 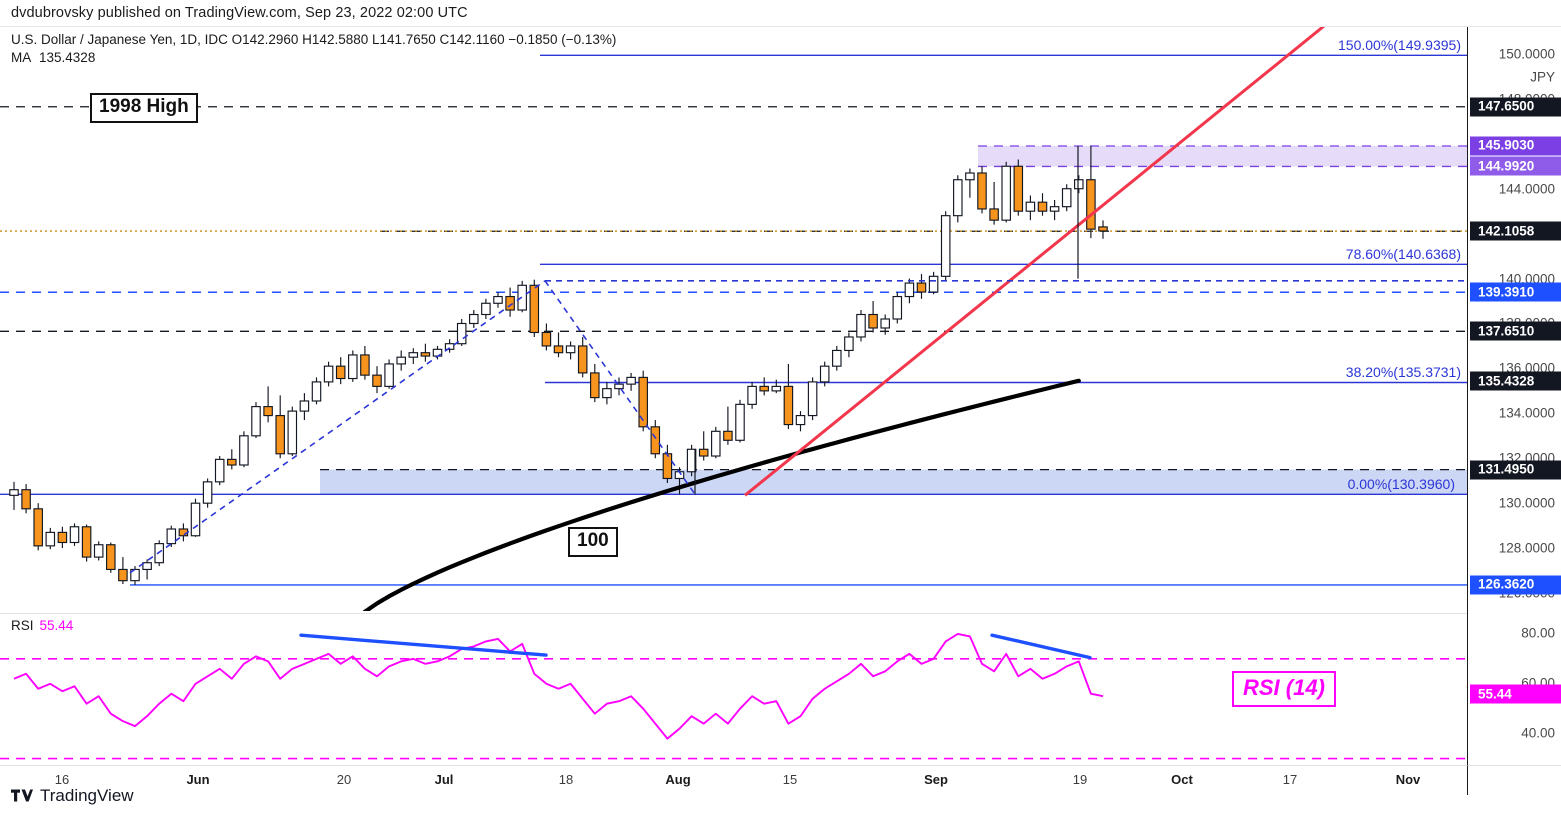 I want to click on price-axis-label: 135.4328, so click(x=1515, y=381).